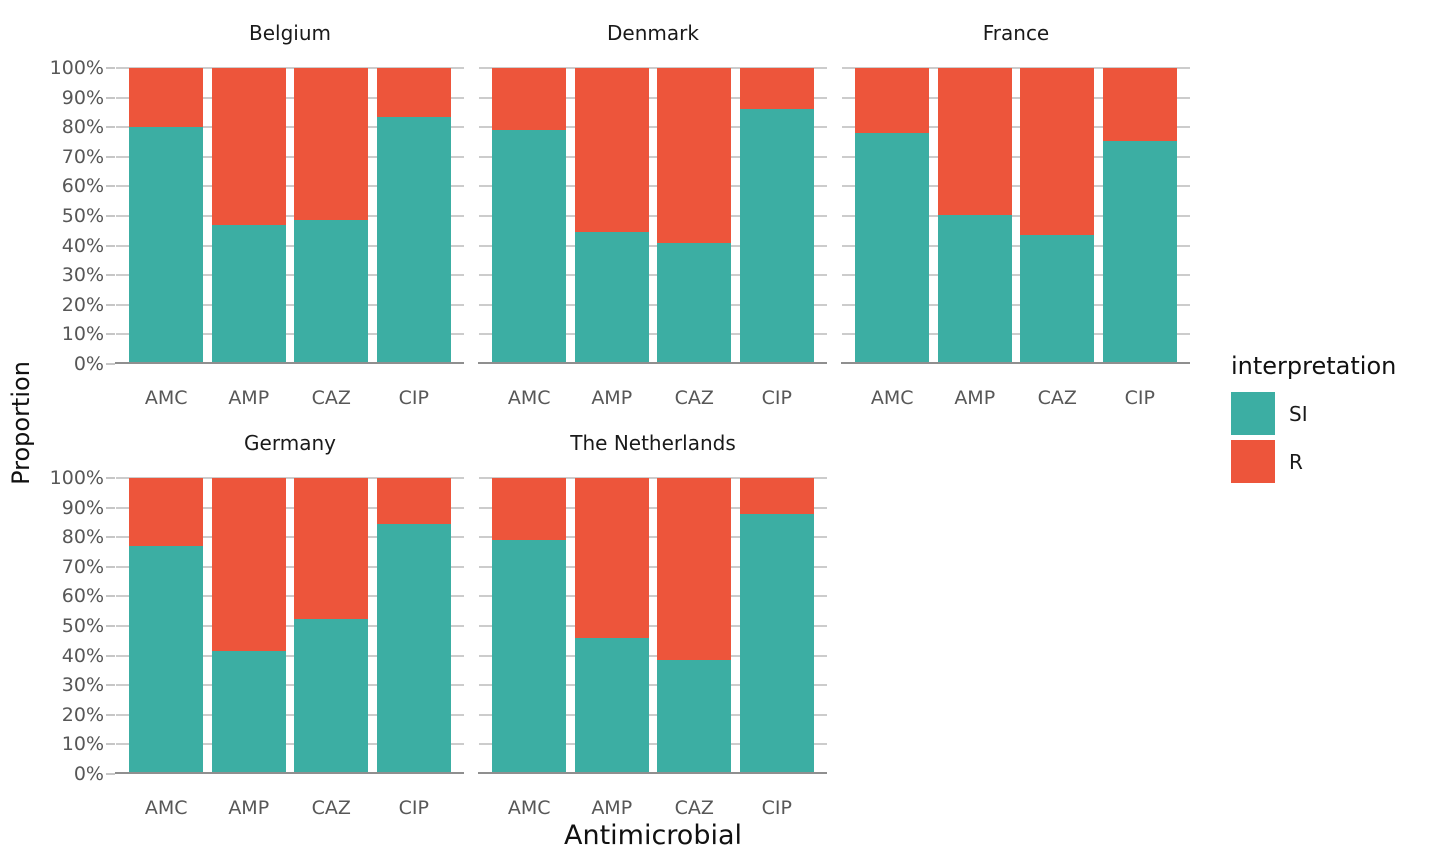  I want to click on y-tick-label: 40%, so click(82, 655).